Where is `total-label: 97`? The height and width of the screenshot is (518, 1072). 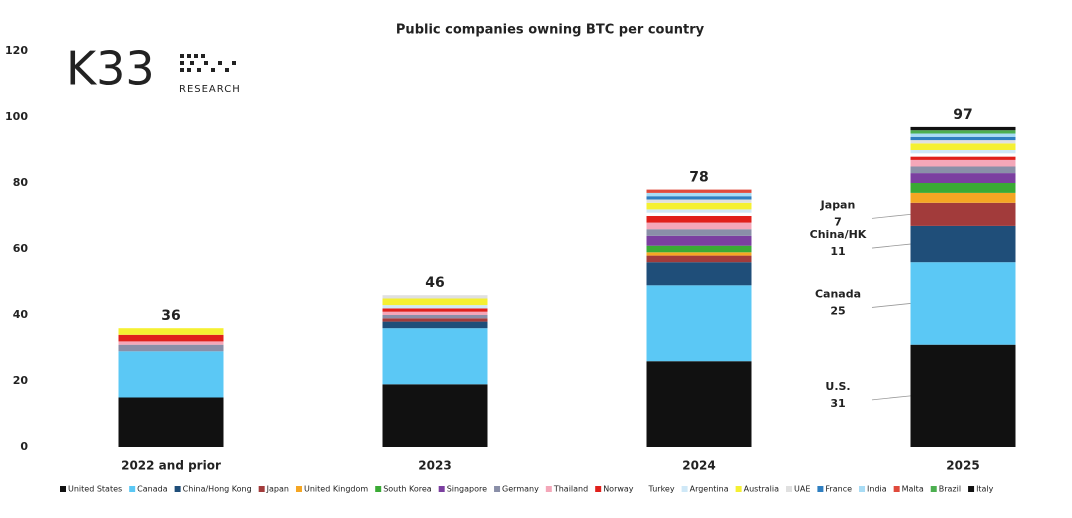 total-label: 97 is located at coordinates (962, 115).